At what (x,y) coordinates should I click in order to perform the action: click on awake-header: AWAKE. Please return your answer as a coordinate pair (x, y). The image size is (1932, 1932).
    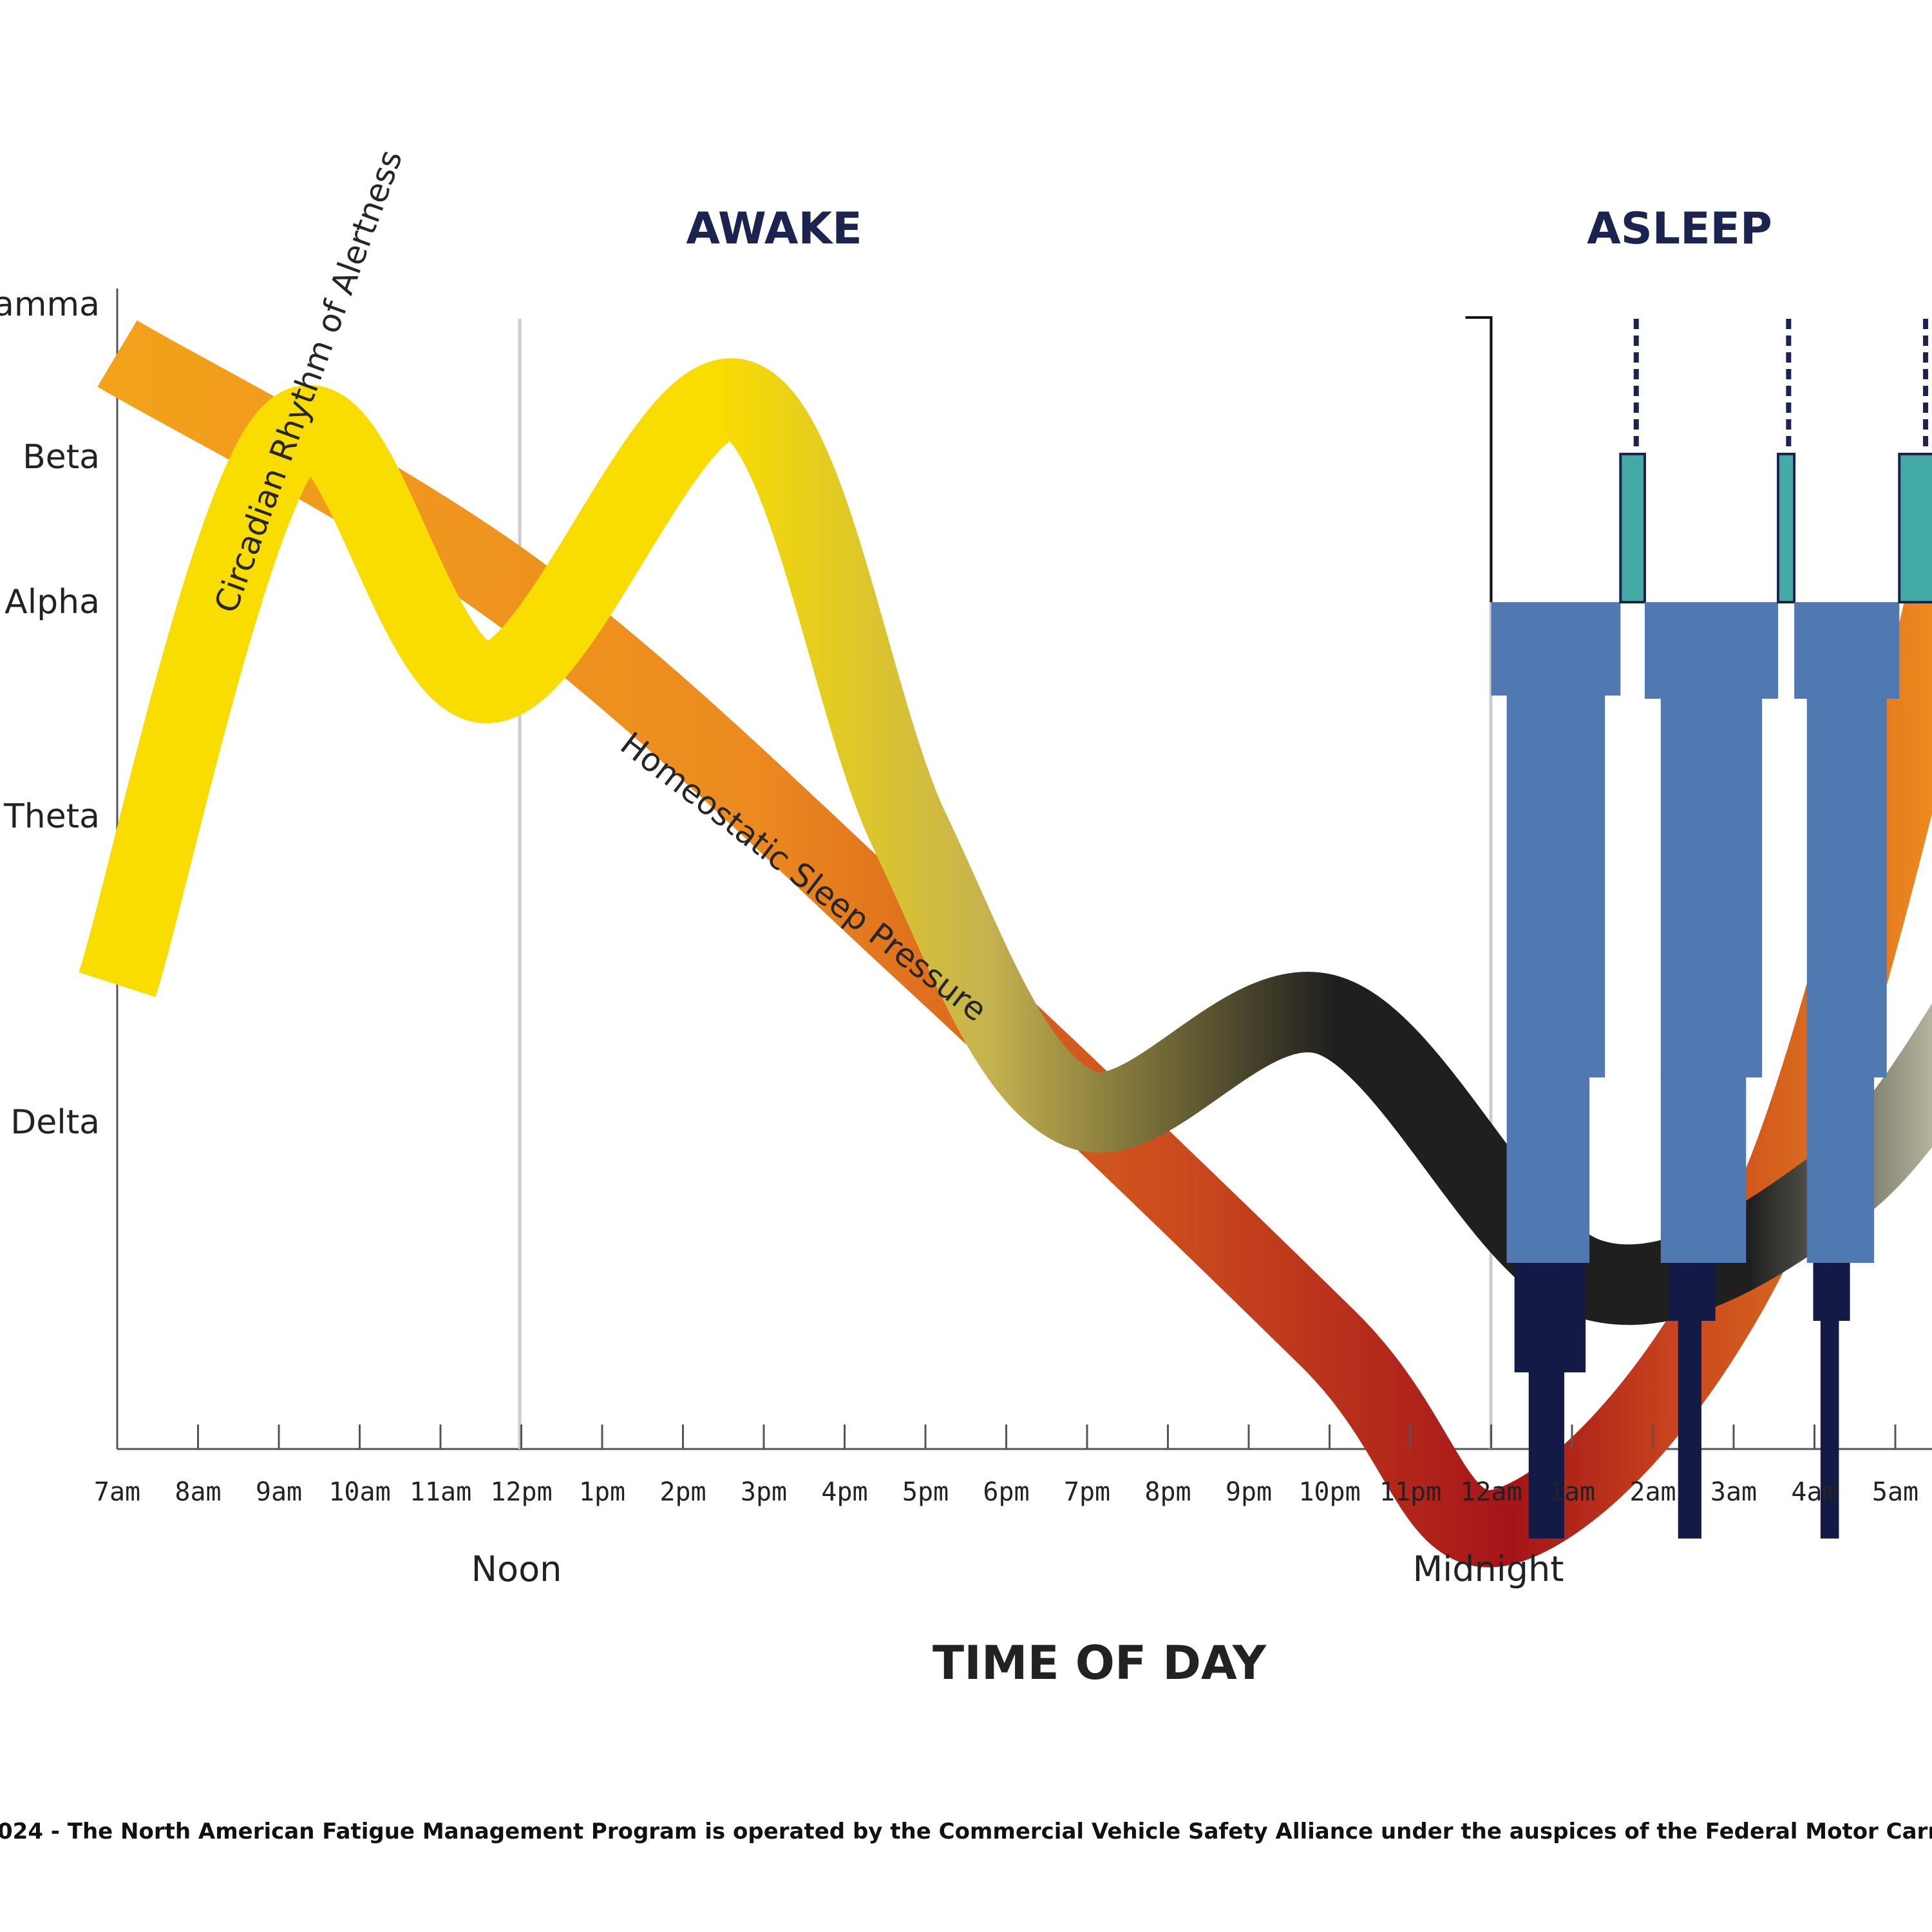
    Looking at the image, I should click on (774, 229).